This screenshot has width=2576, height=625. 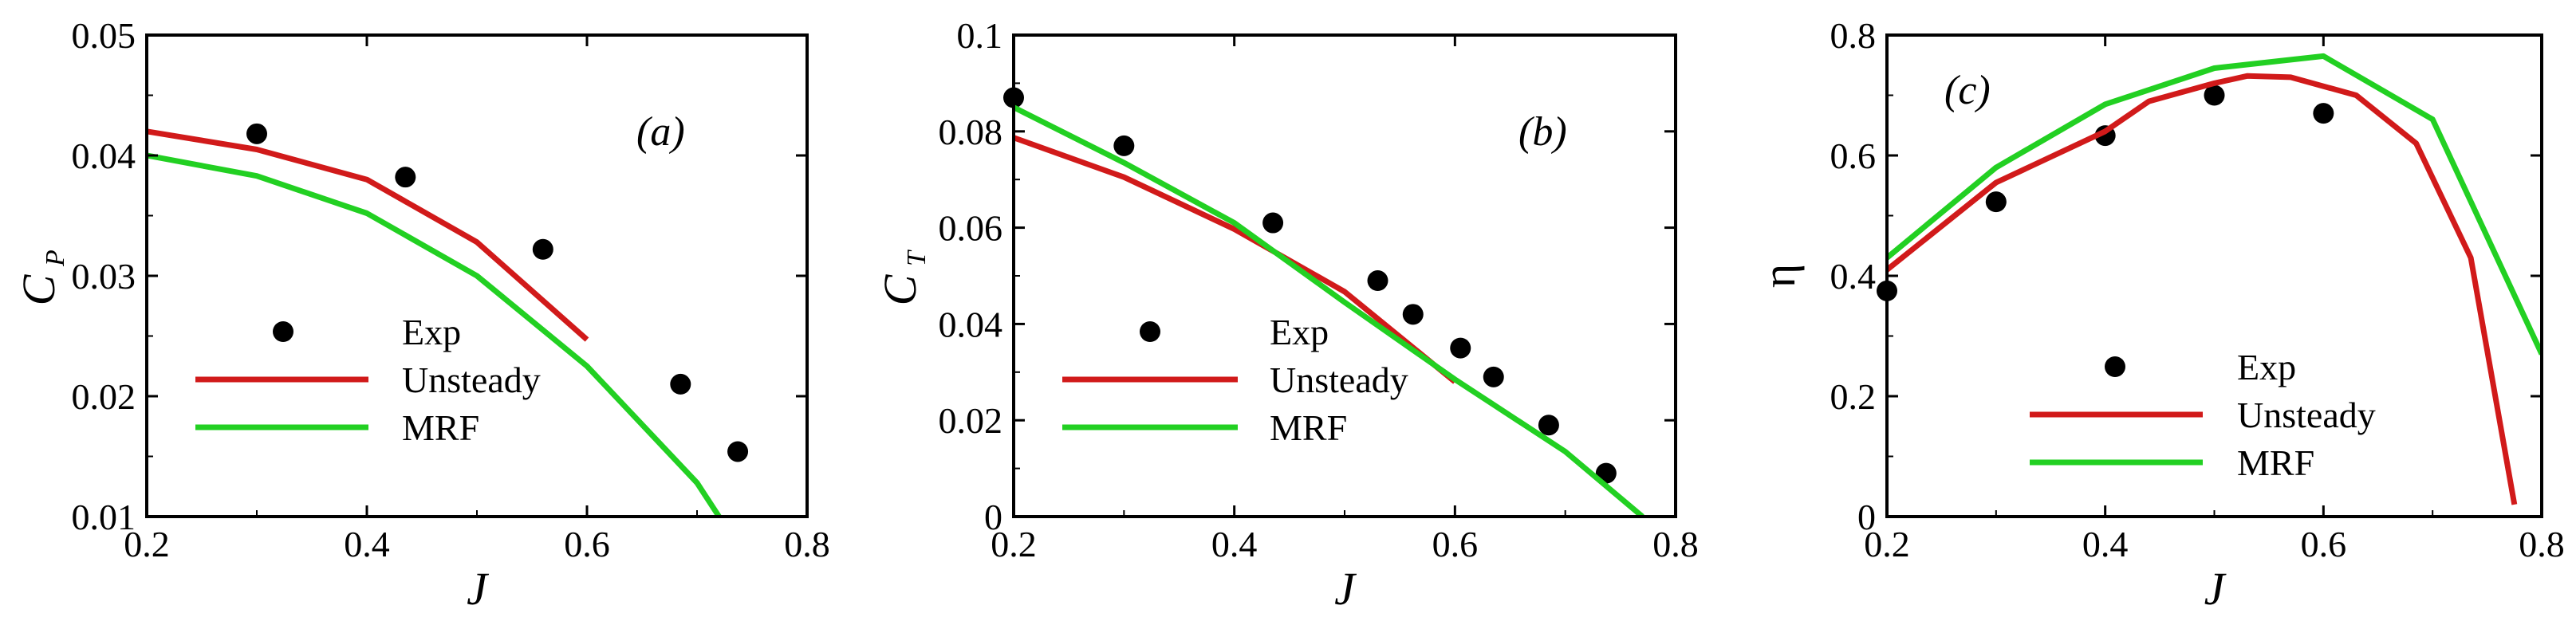 What do you see at coordinates (1853, 35) in the screenshot?
I see `y-tick-label: 0.8` at bounding box center [1853, 35].